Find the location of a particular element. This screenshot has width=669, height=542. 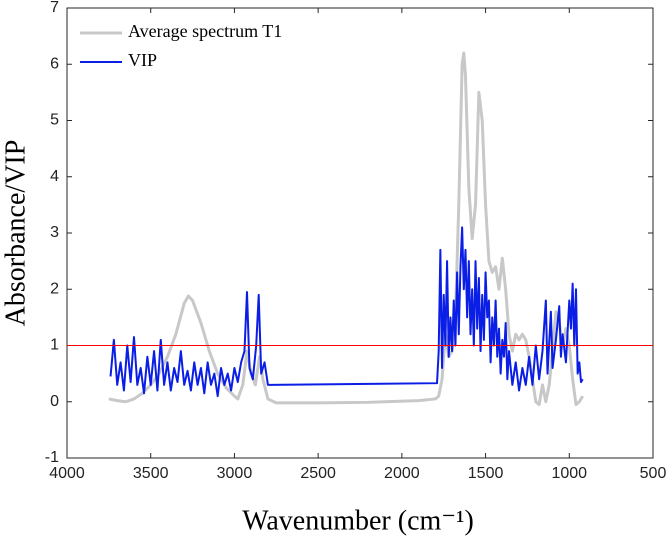

x-tick-label: 1000 is located at coordinates (569, 473).